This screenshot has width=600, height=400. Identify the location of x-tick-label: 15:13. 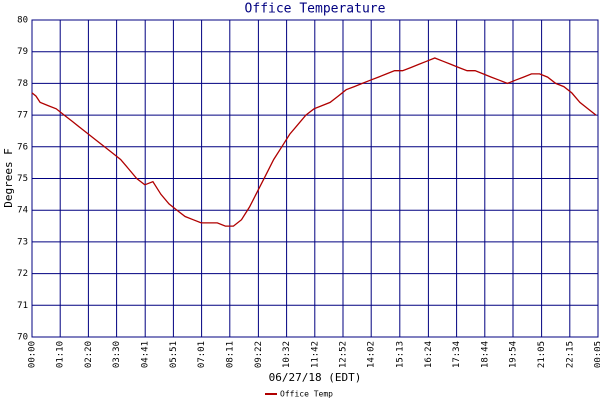
(400, 354).